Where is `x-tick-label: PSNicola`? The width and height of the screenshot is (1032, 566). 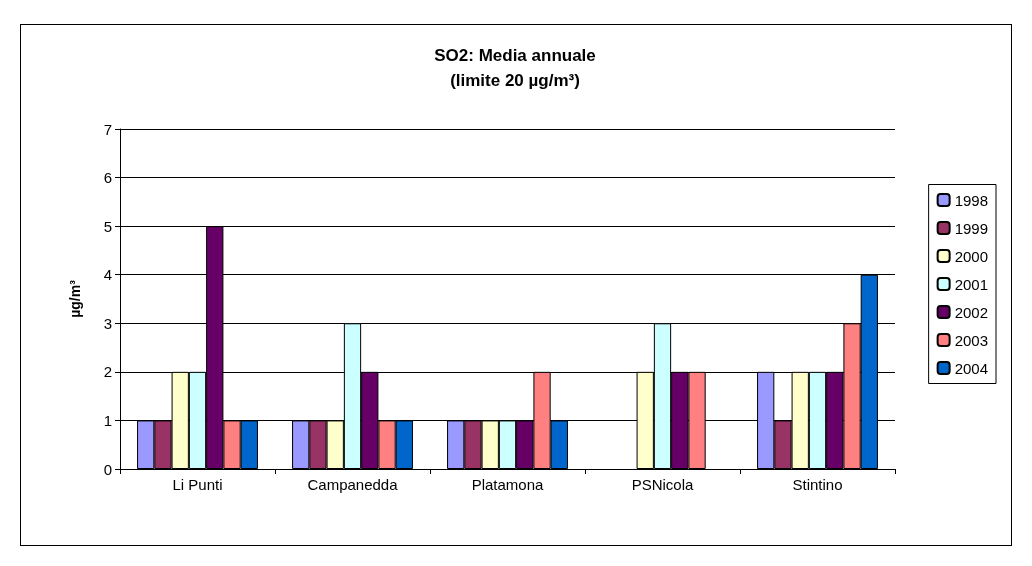 x-tick-label: PSNicola is located at coordinates (662, 484).